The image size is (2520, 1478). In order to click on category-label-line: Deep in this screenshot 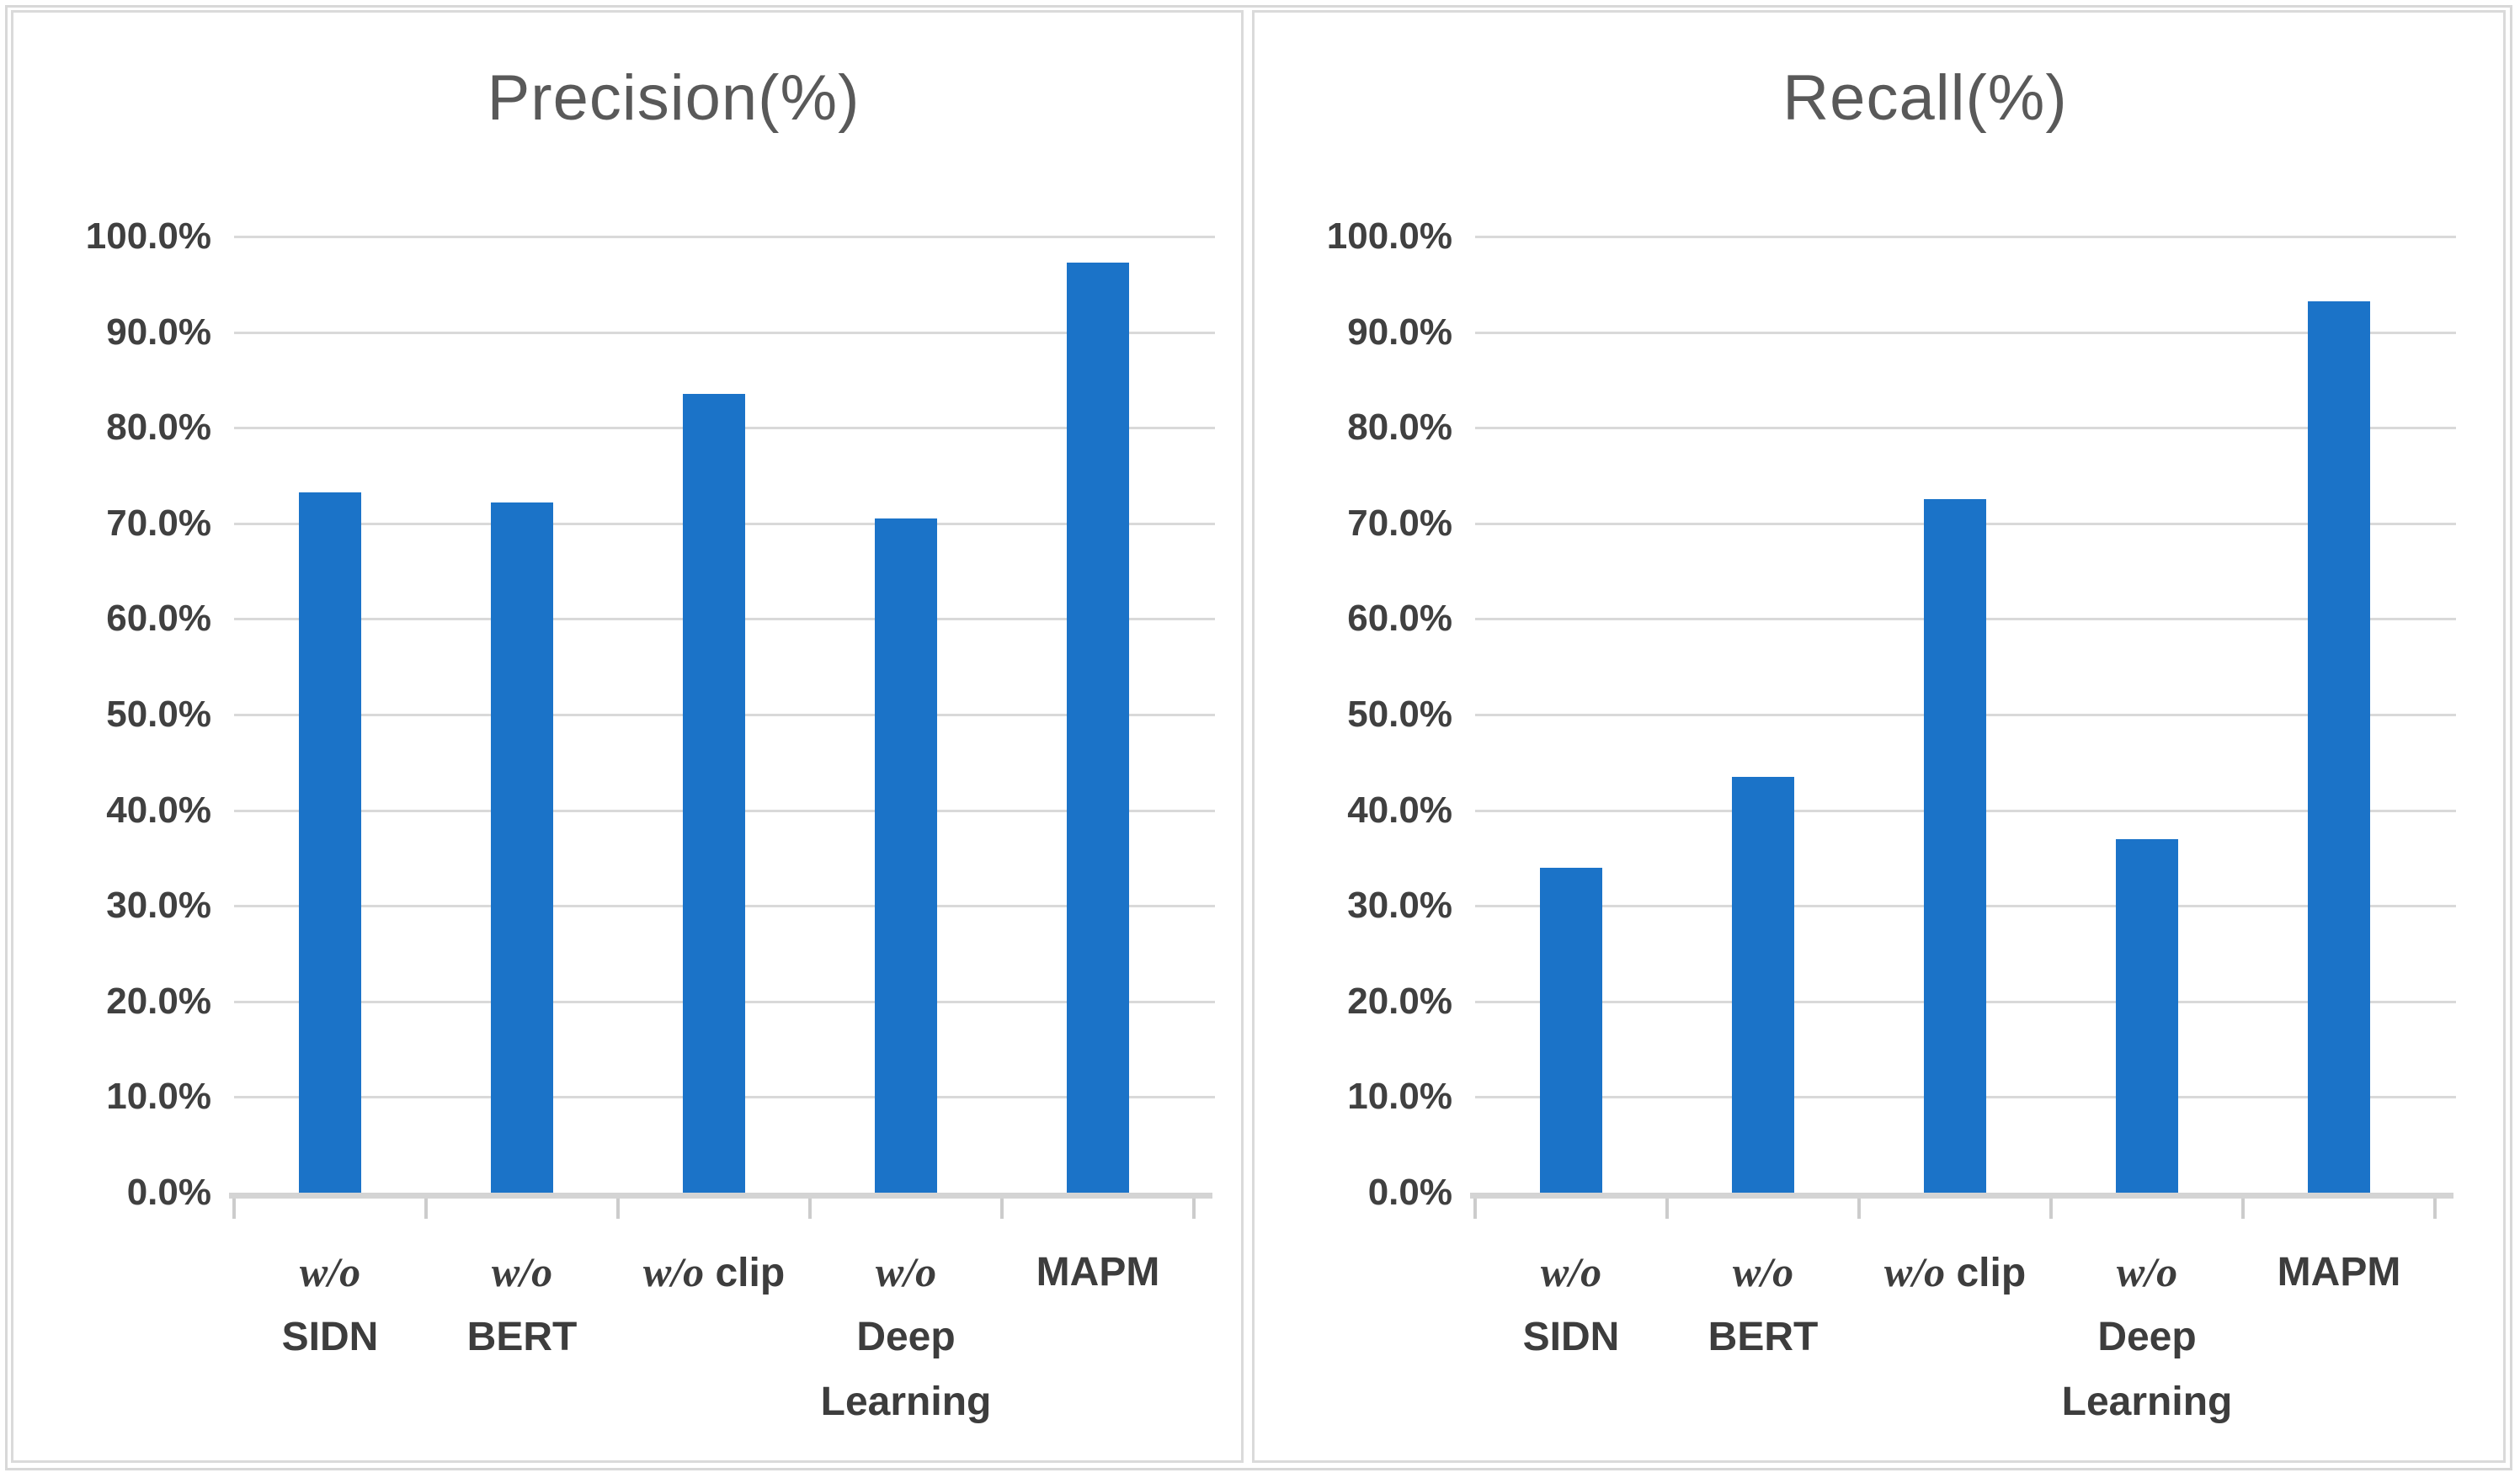, I will do `click(2147, 1337)`.